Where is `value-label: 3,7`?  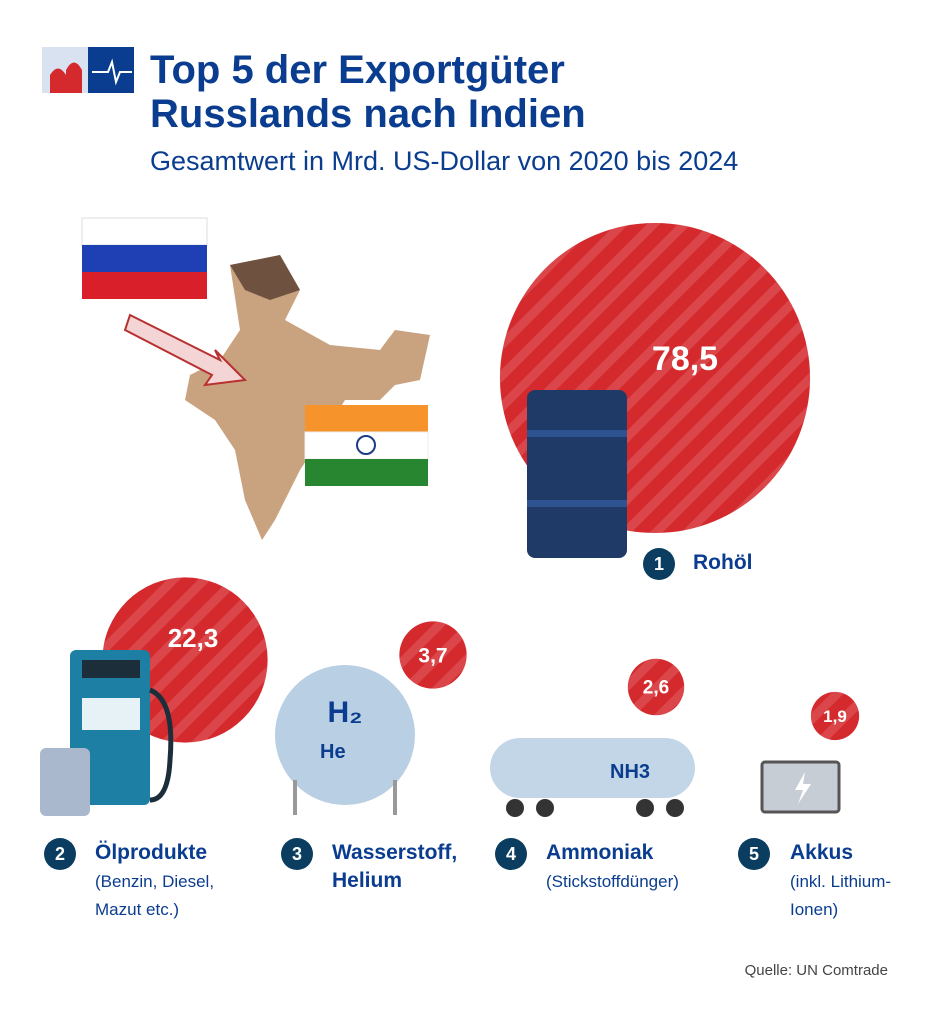 value-label: 3,7 is located at coordinates (432, 655).